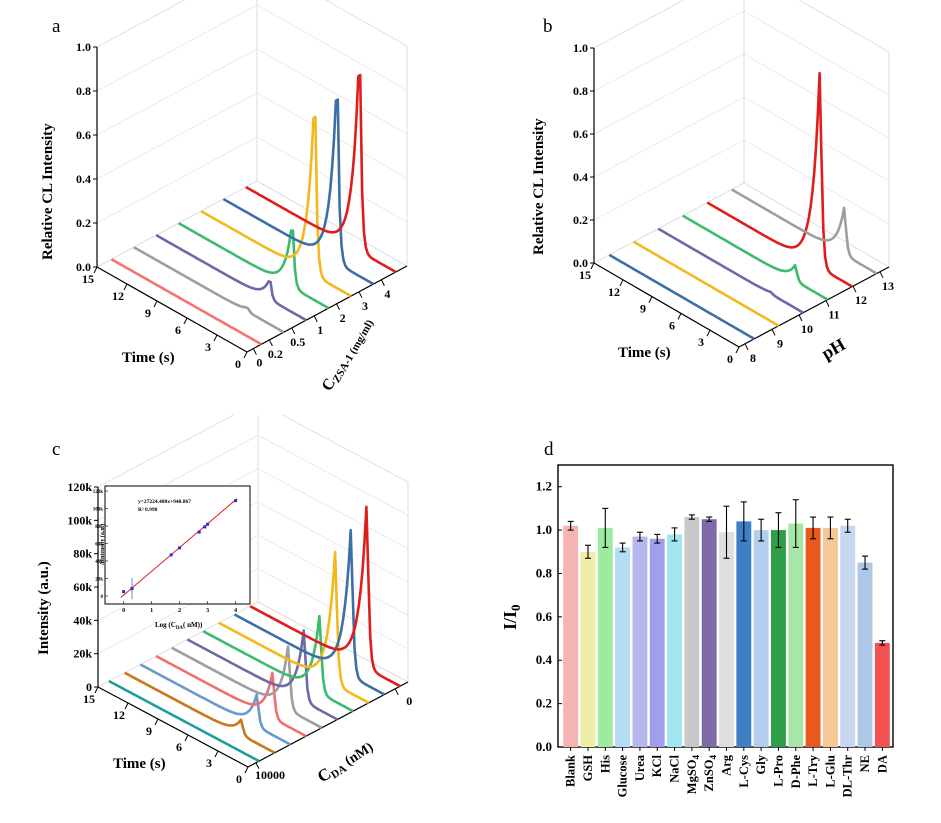  What do you see at coordinates (172, 309) in the screenshot?
I see `time-axis-line` at bounding box center [172, 309].